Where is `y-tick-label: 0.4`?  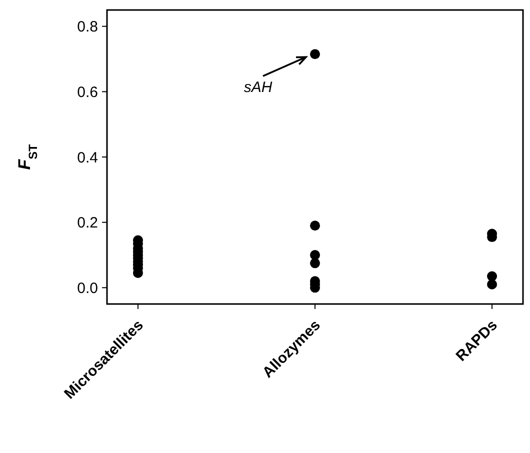 y-tick-label: 0.4 is located at coordinates (87, 157).